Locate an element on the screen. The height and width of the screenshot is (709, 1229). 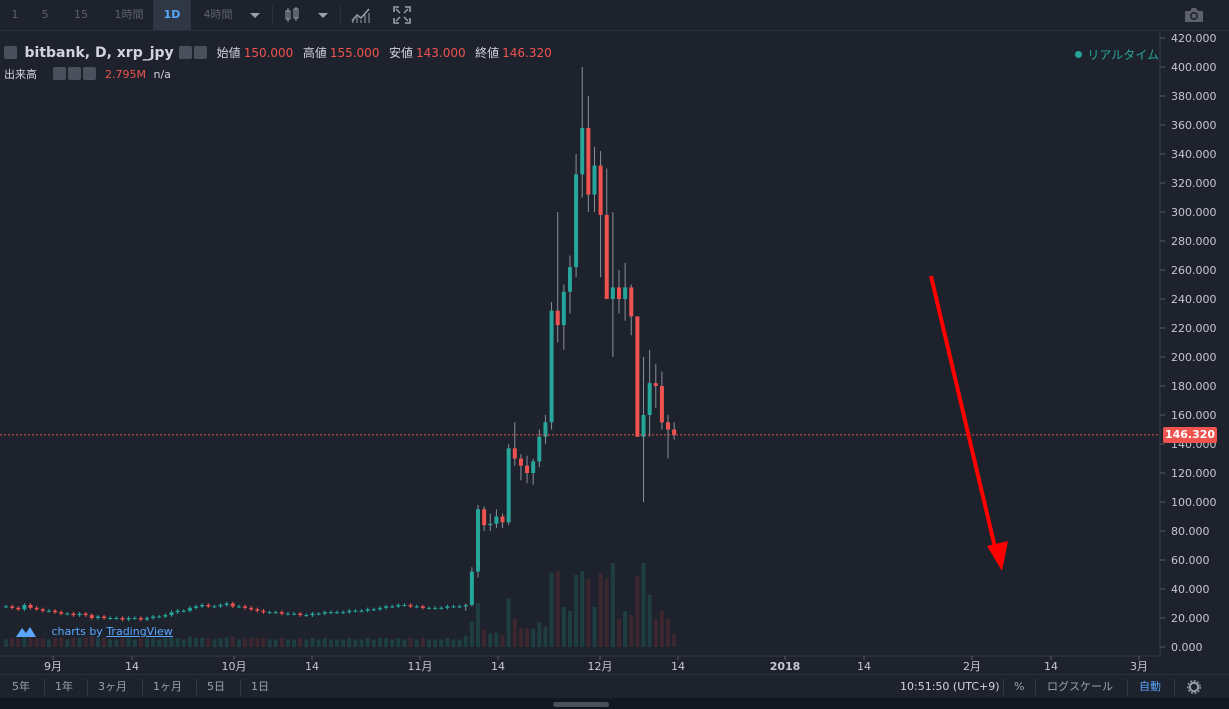
fullscreen-icon is located at coordinates (402, 15).